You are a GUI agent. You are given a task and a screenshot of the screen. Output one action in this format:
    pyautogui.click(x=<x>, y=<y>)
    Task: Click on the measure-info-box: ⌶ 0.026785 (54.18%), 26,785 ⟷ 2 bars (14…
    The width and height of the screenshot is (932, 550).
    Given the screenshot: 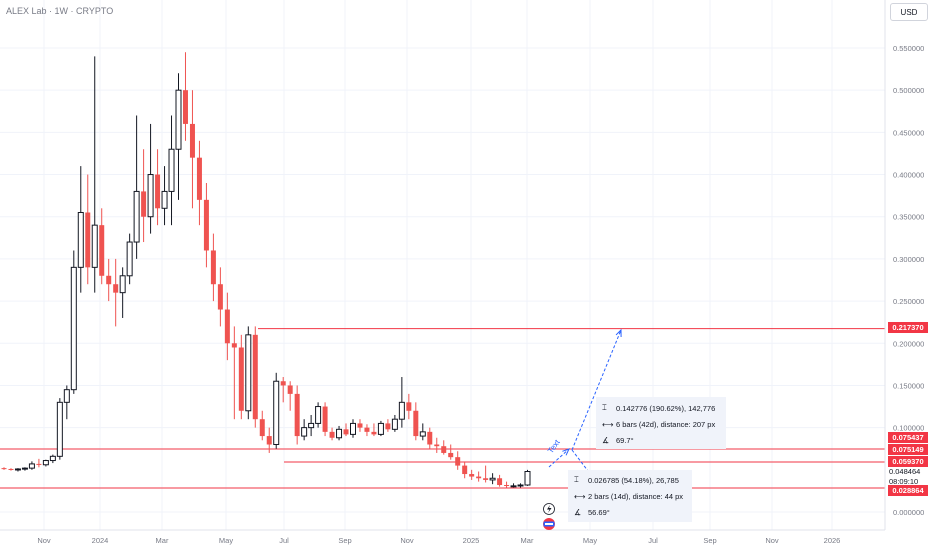 What is the action you would take?
    pyautogui.click(x=630, y=496)
    